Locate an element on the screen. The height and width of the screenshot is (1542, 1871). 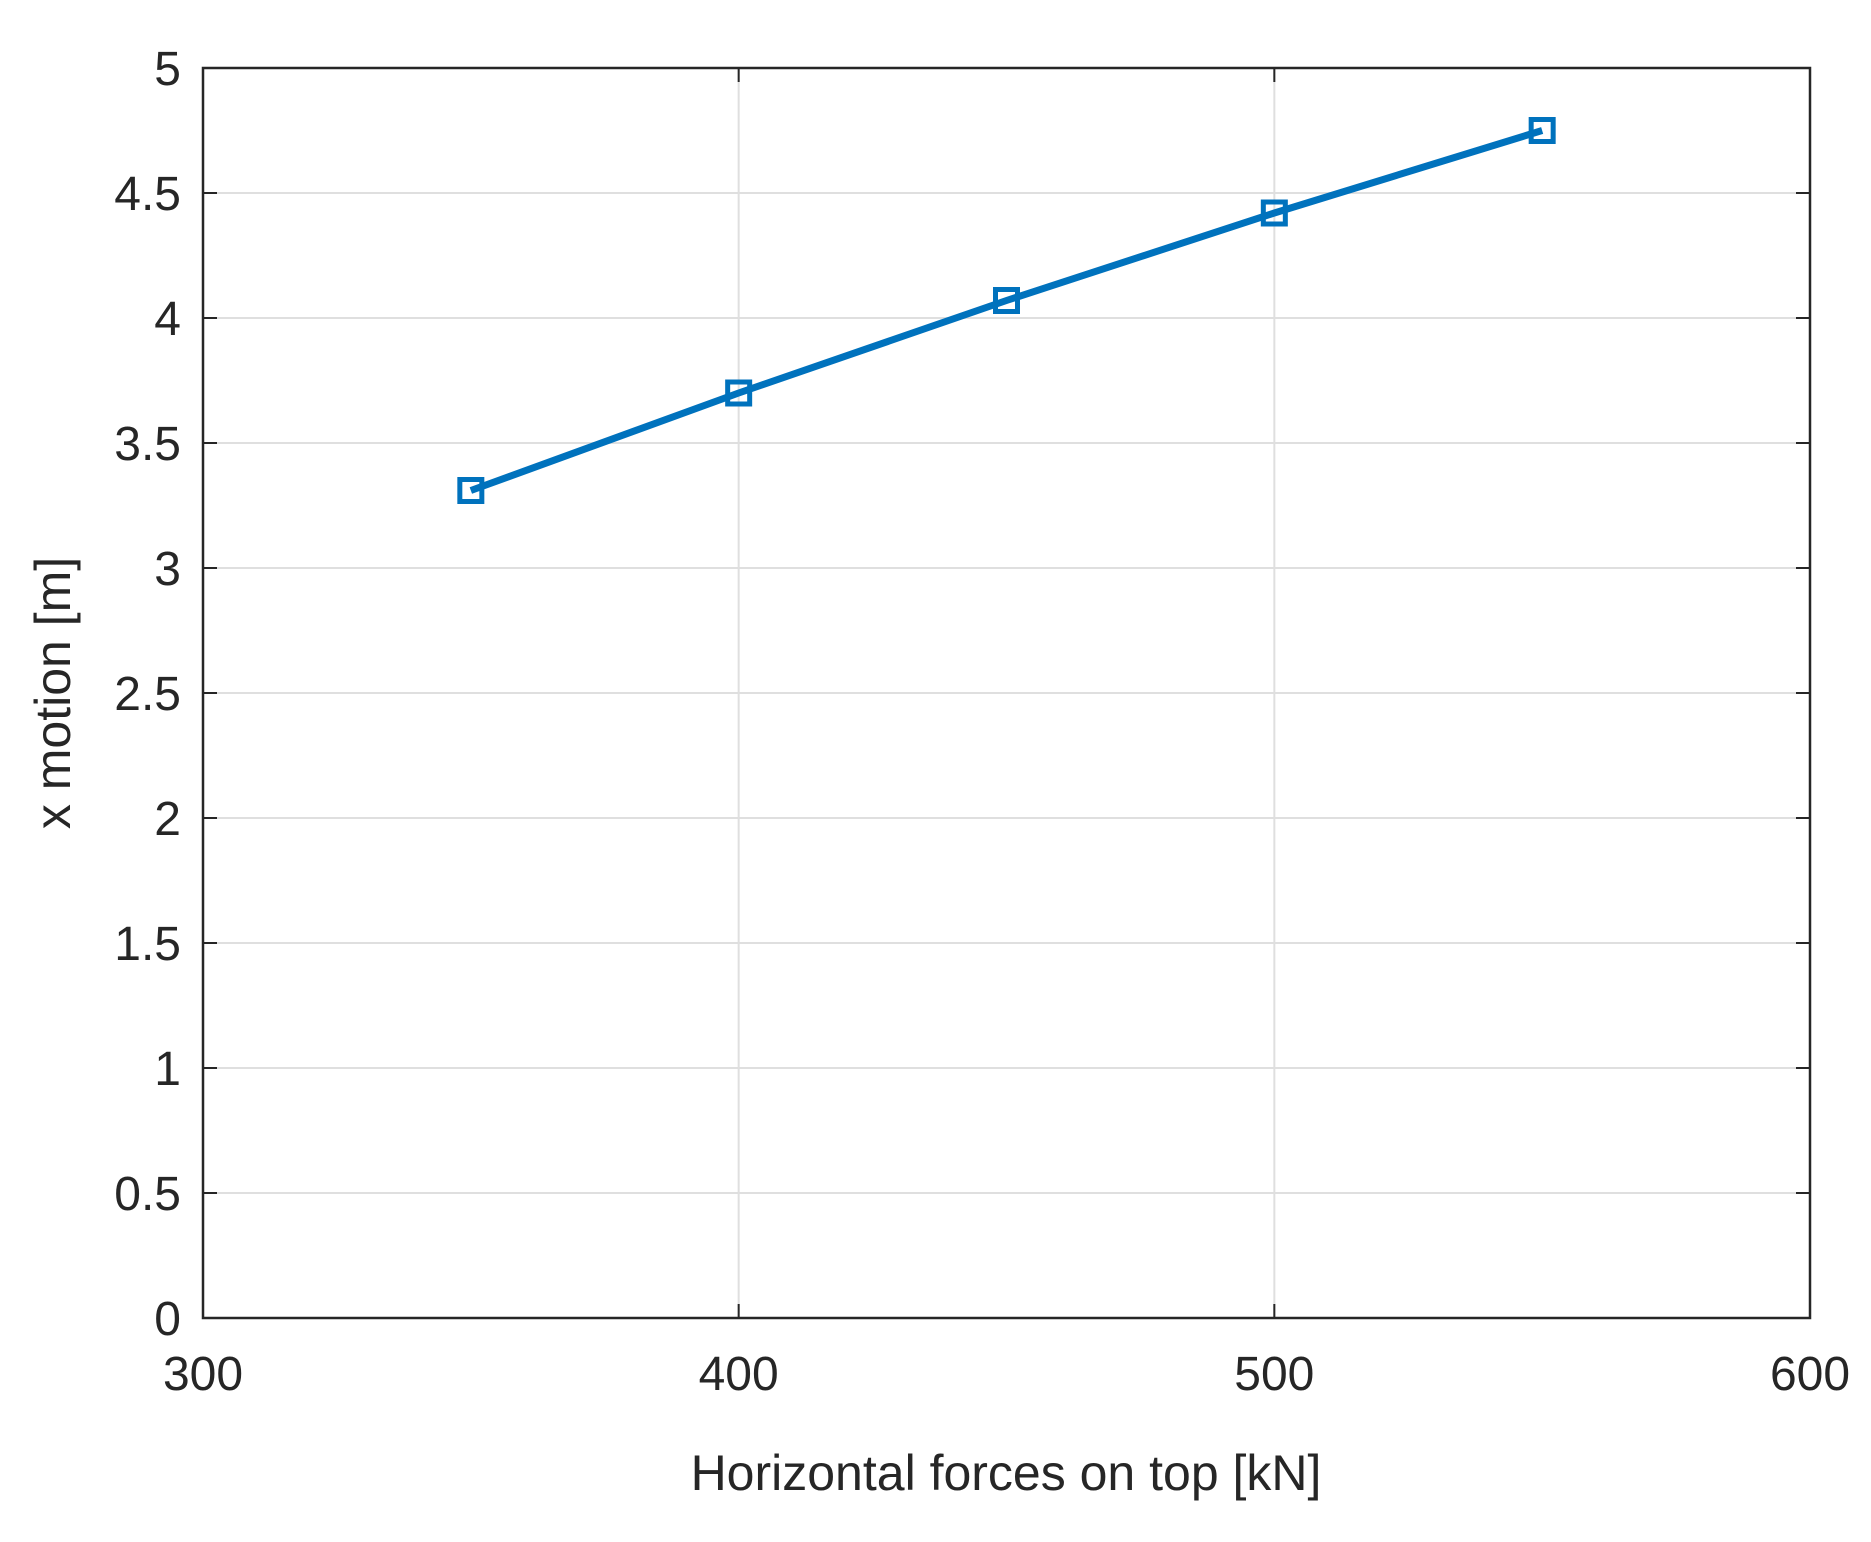
x-tick-label: 400 is located at coordinates (739, 1374).